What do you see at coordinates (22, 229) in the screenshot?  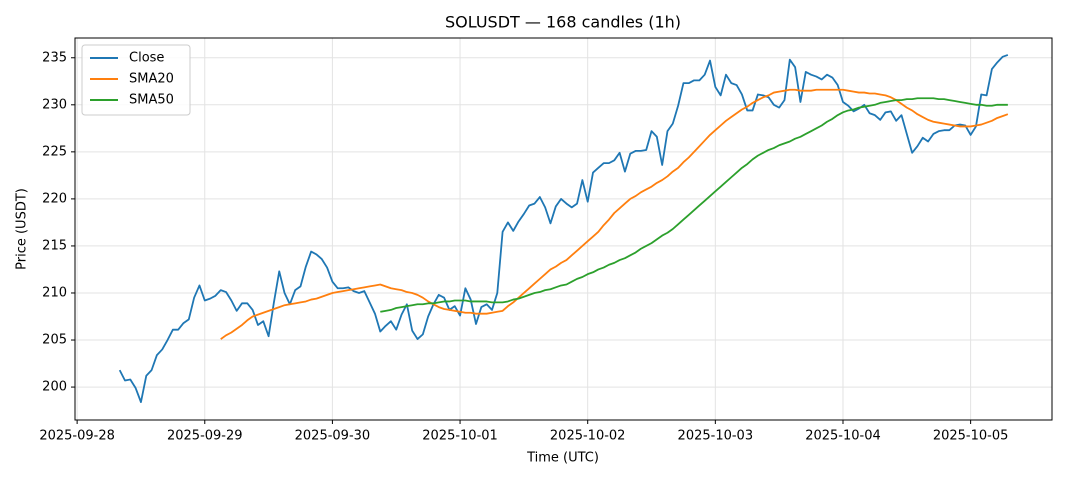 I see `y-axis-label: Price (USDT)` at bounding box center [22, 229].